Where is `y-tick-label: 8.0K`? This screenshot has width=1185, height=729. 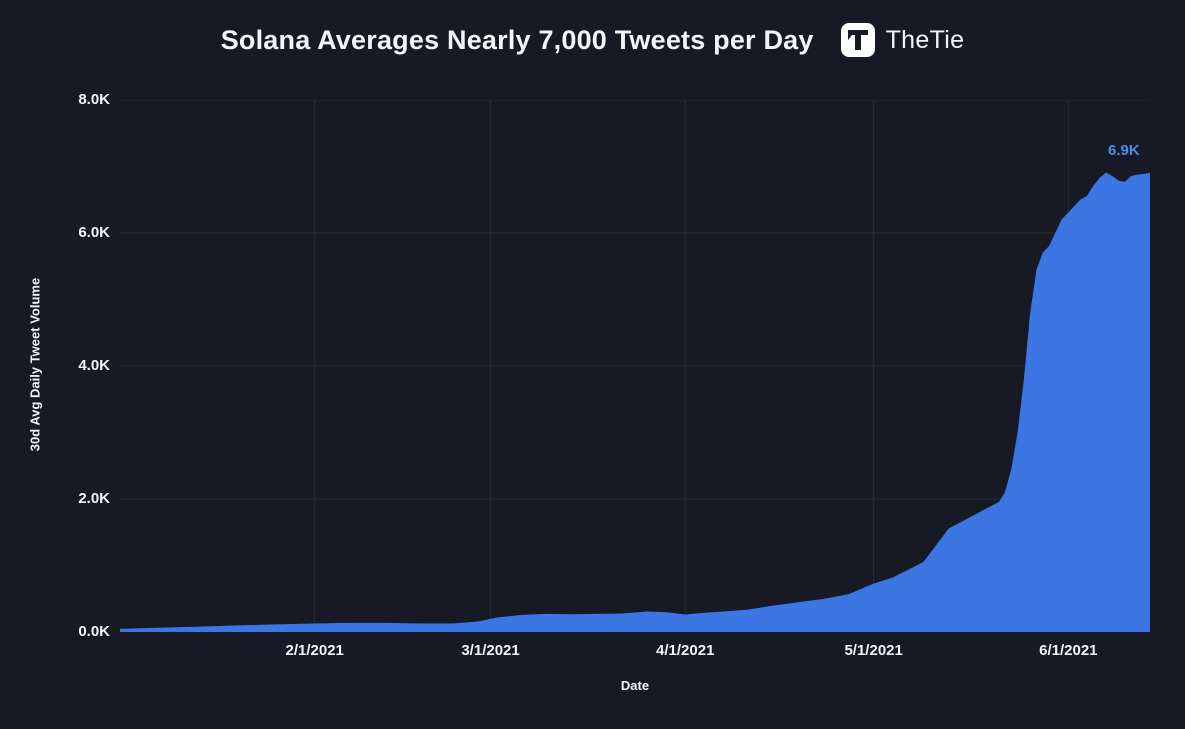
y-tick-label: 8.0K is located at coordinates (94, 99).